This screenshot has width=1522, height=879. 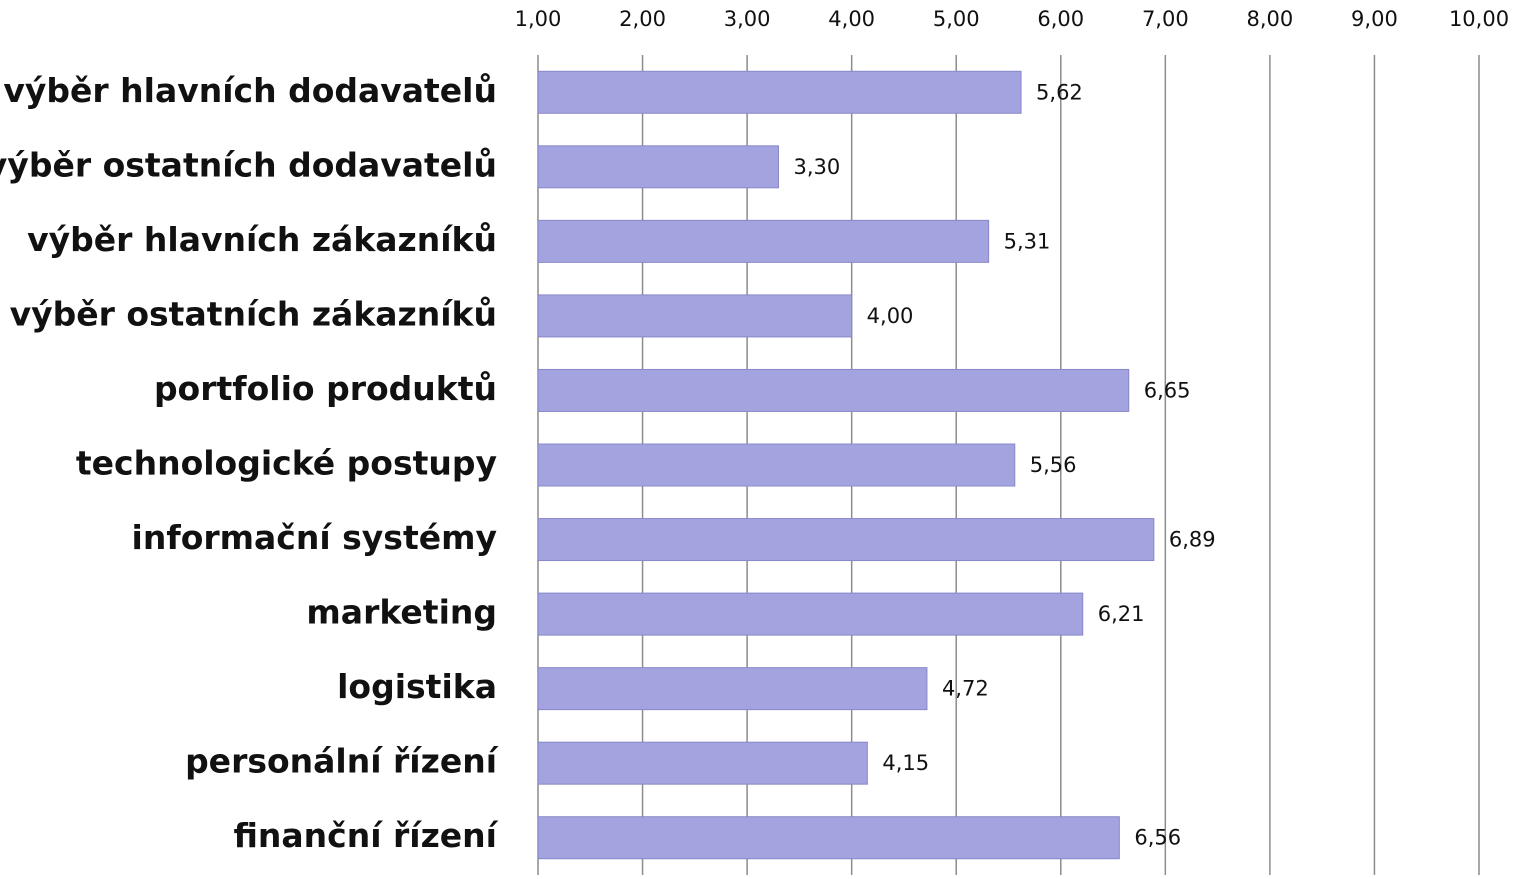 I want to click on x-tick-label: 4,00, so click(x=851, y=19).